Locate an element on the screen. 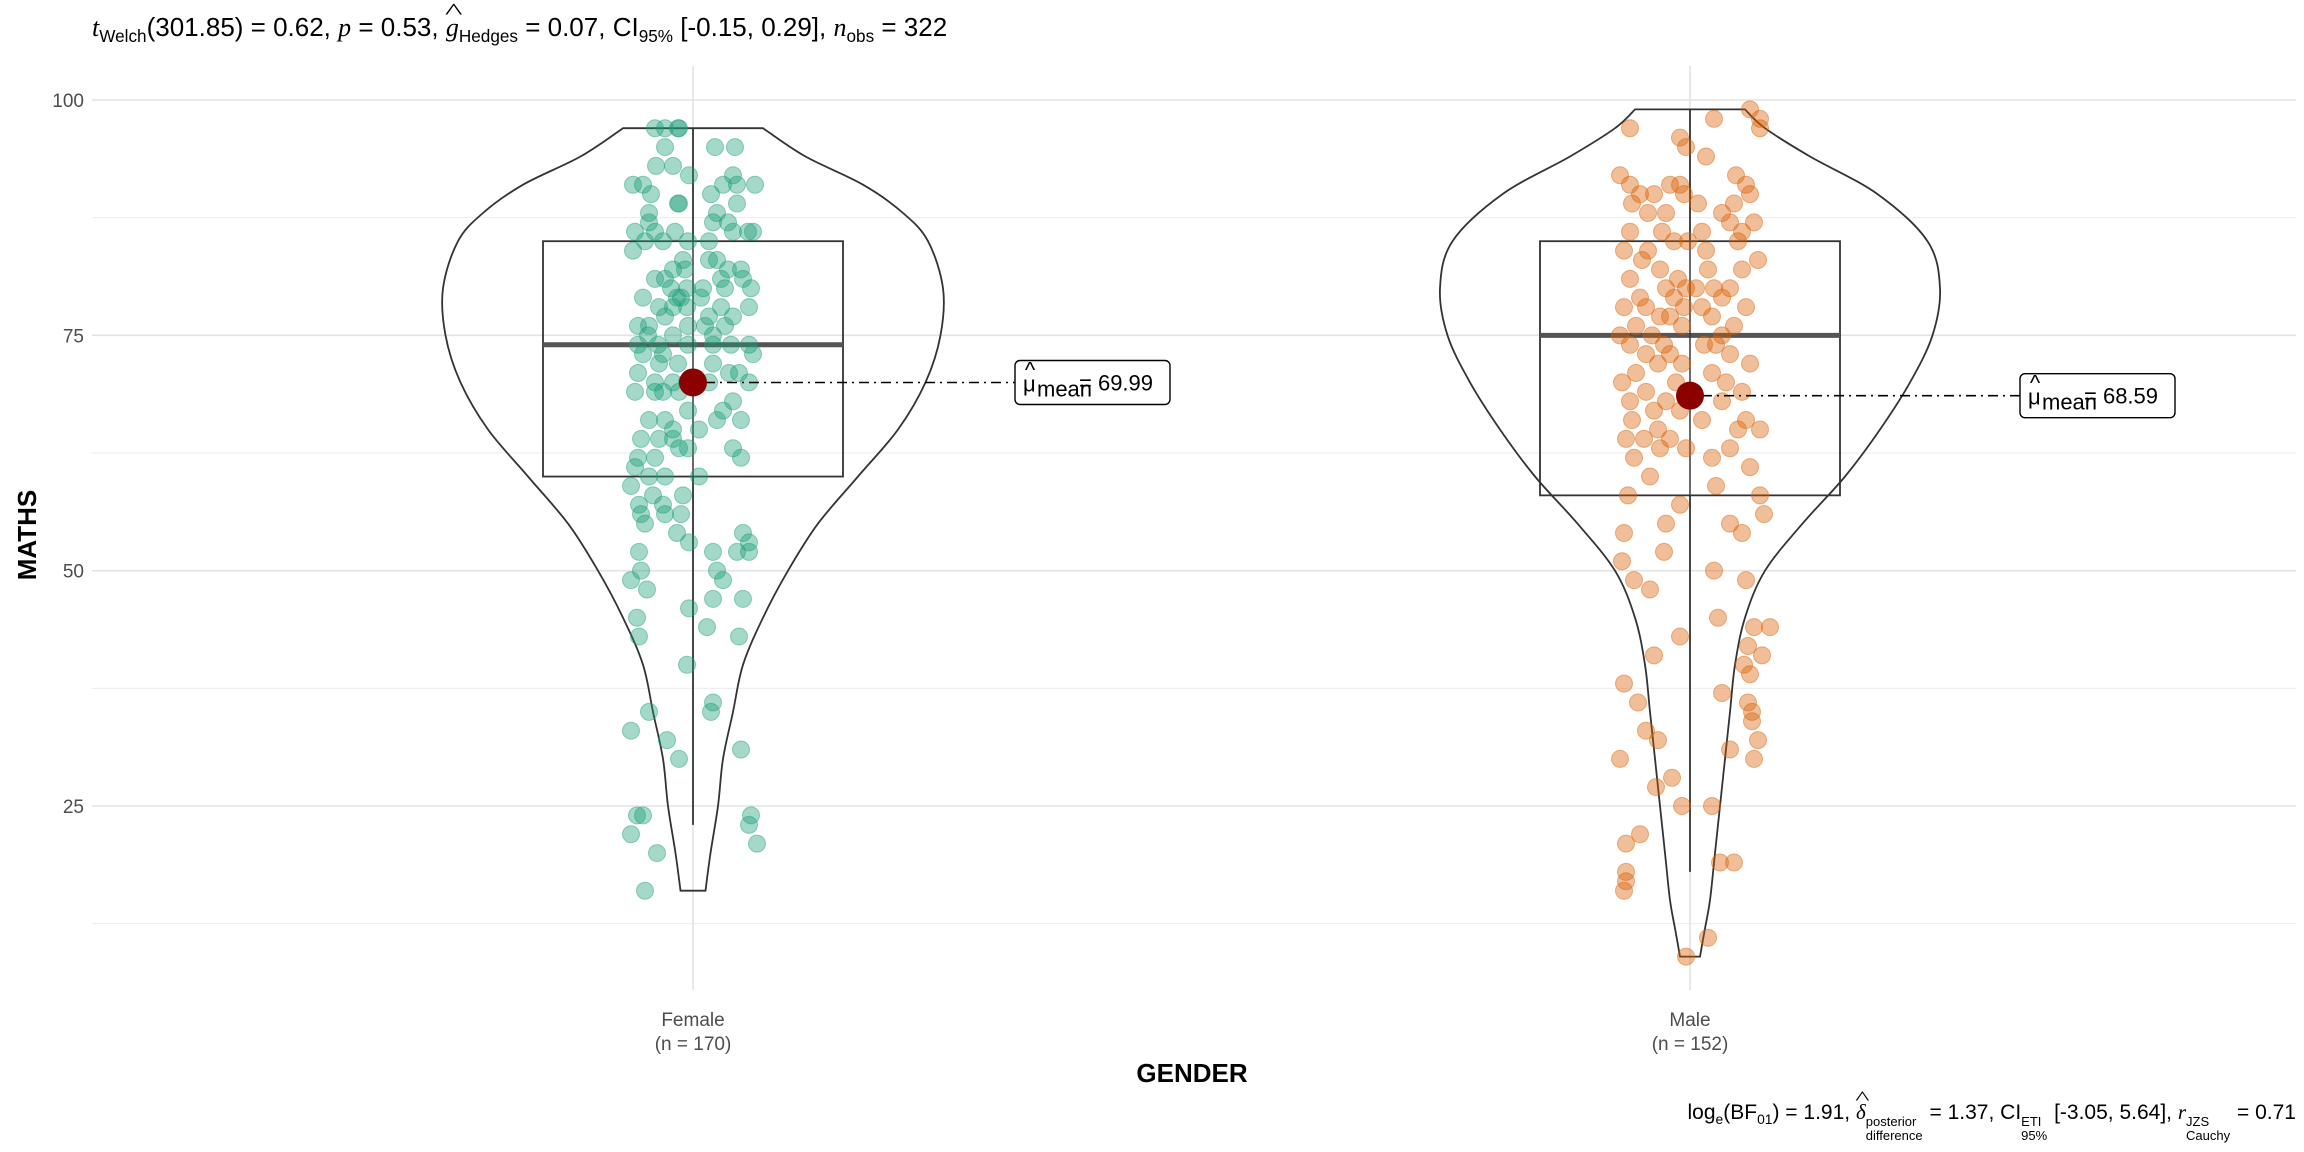  p-value: = 0.53, is located at coordinates (398, 27).